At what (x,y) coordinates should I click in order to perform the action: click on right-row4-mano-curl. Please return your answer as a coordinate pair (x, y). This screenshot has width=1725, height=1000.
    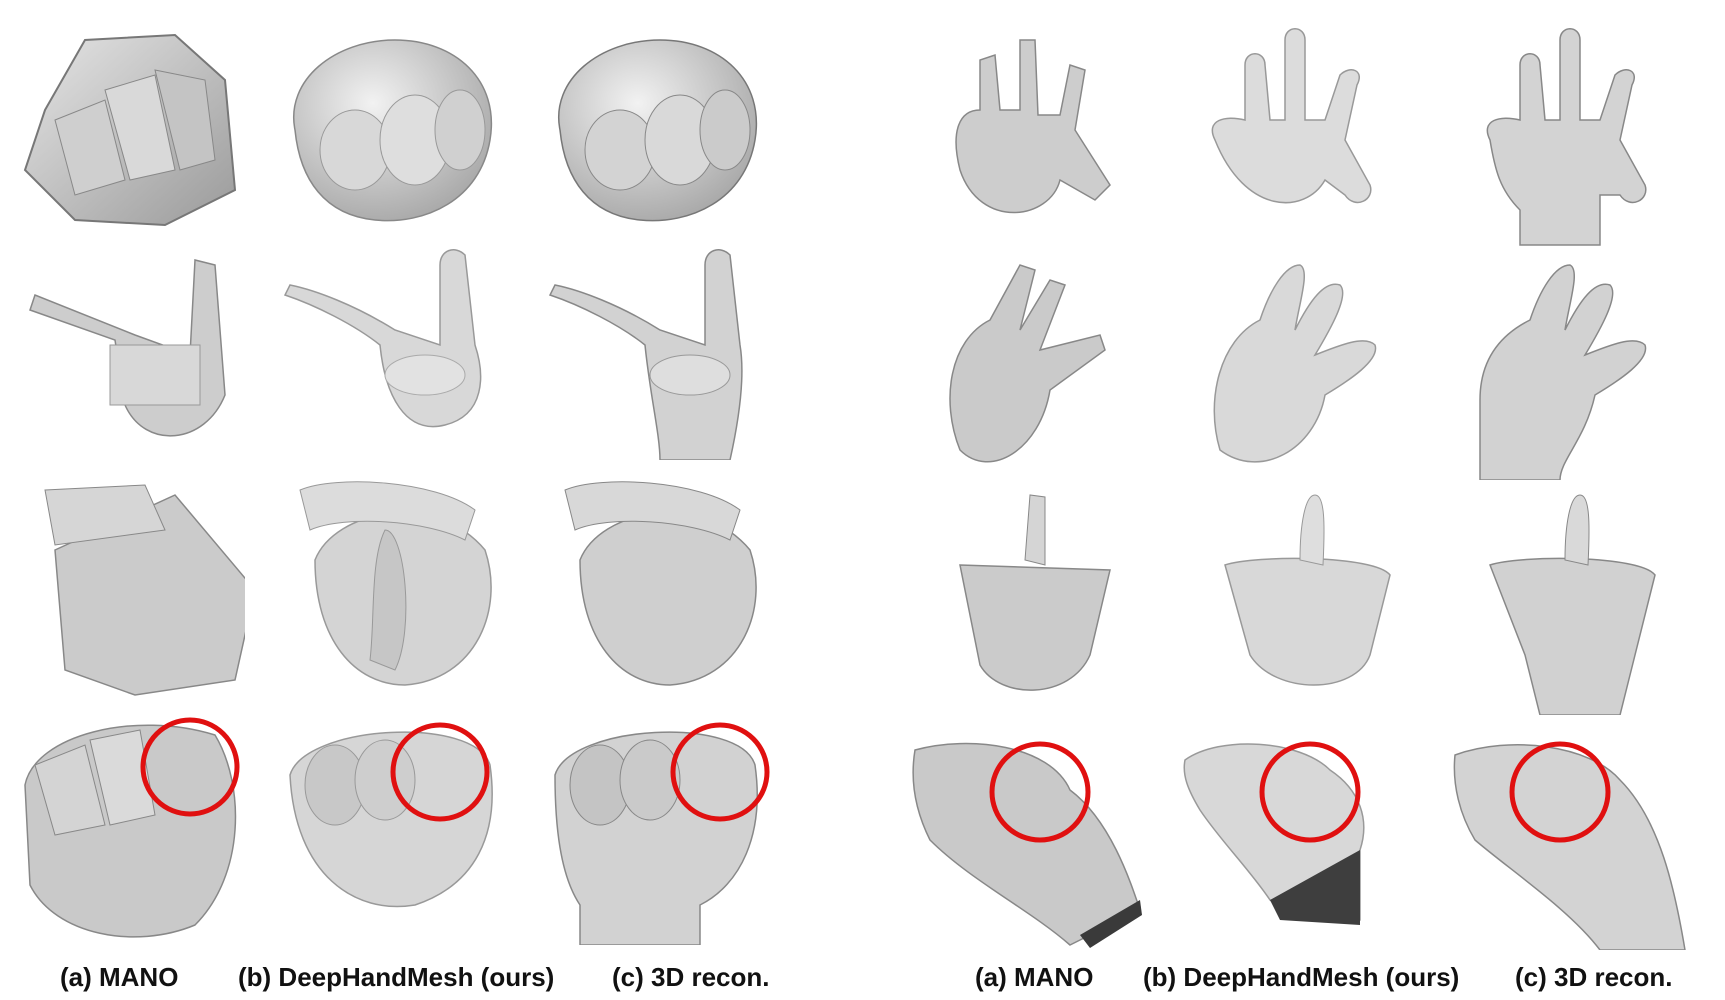
    Looking at the image, I should click on (1030, 840).